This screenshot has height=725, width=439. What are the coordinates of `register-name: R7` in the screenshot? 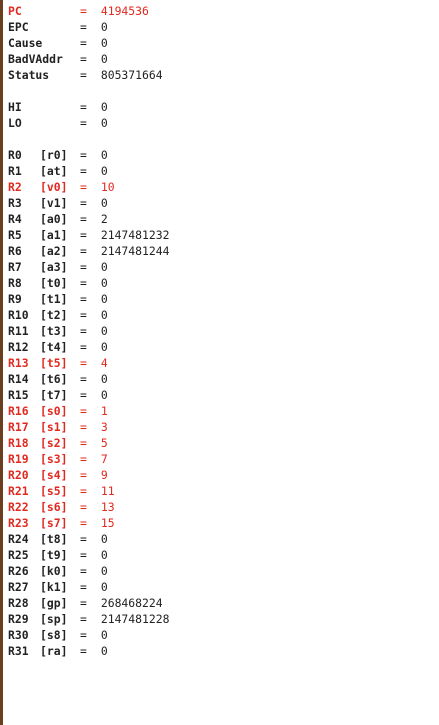 It's located at (15, 267).